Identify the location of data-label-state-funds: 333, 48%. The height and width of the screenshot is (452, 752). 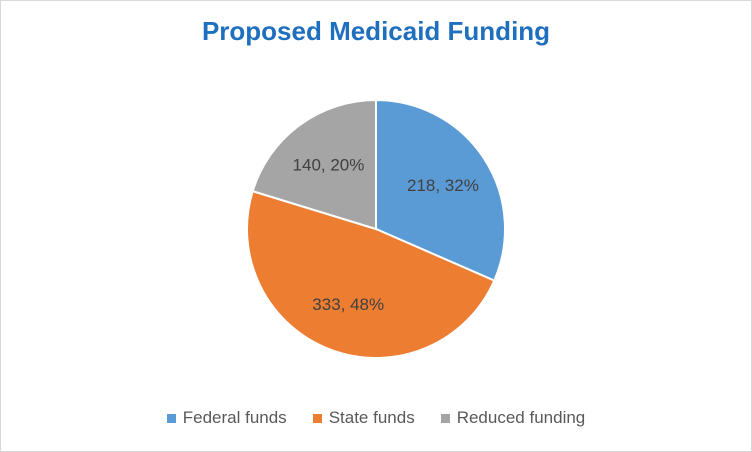
(348, 304).